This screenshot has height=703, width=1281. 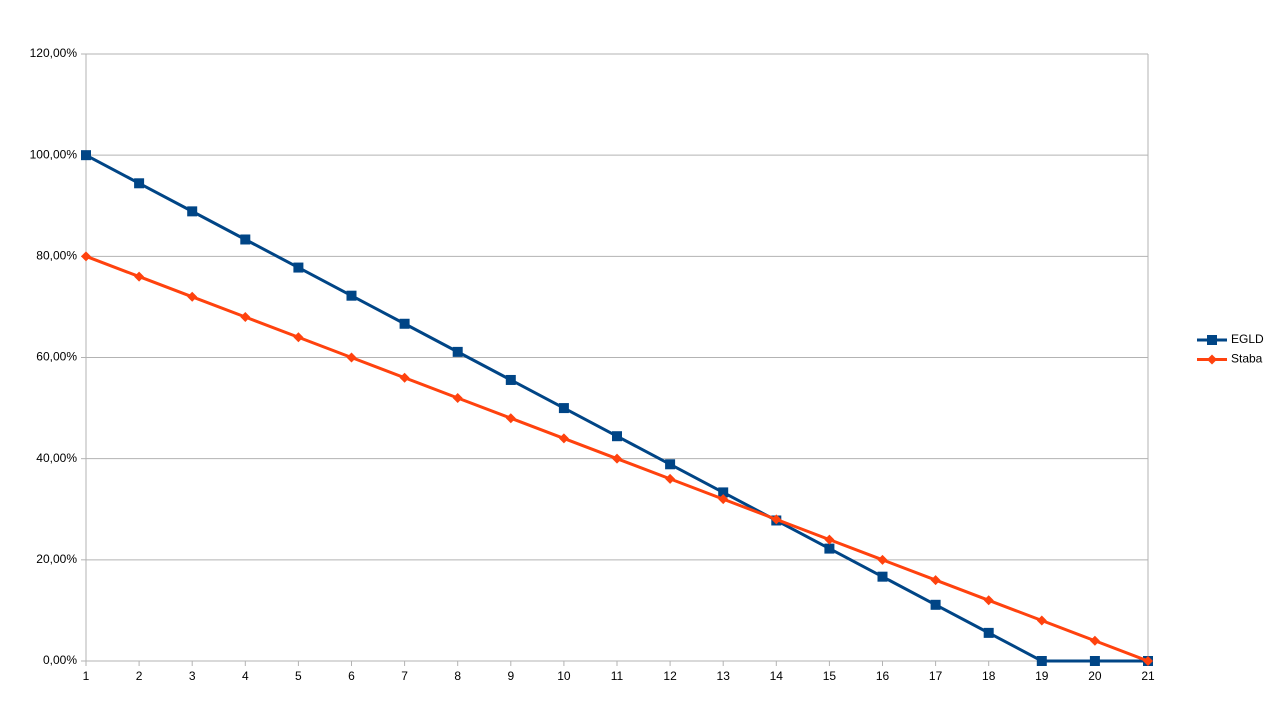 I want to click on y-tick-label: 20,00%, so click(x=56, y=559).